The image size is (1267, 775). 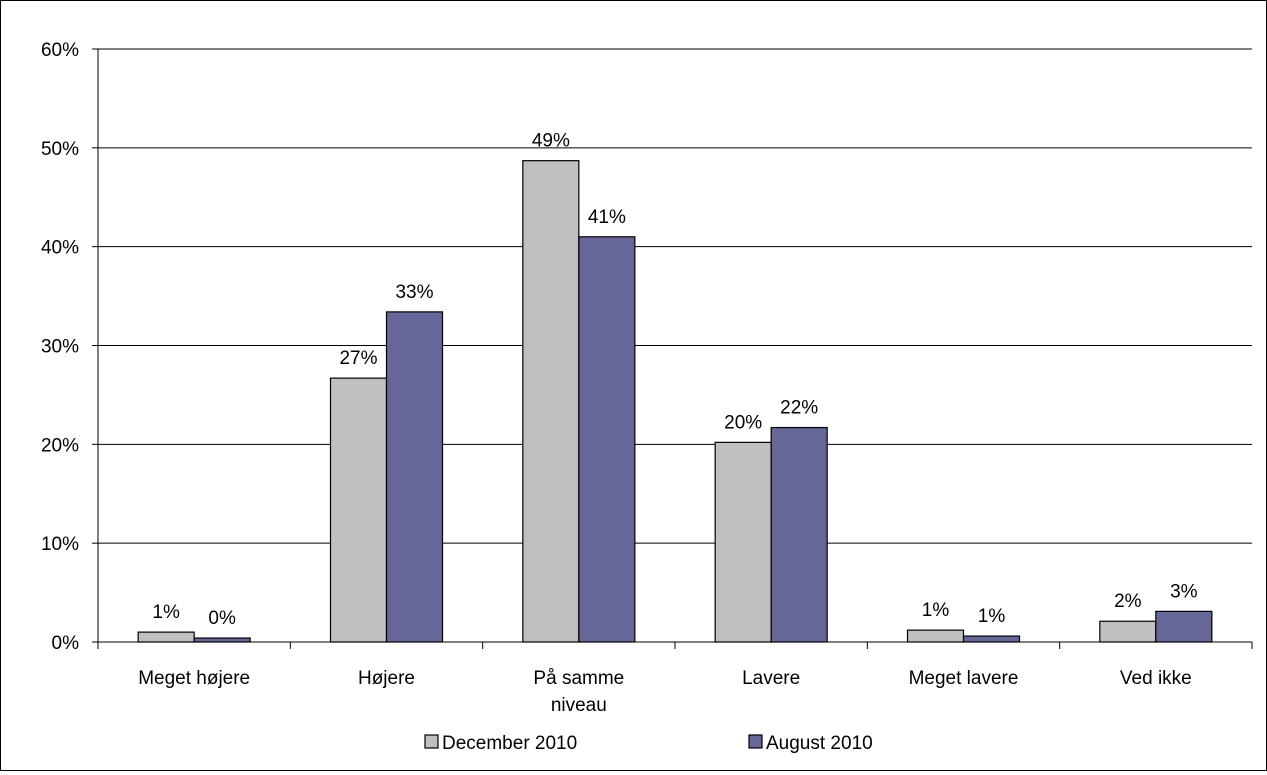 I want to click on x-tick-label: niveau, so click(x=579, y=705).